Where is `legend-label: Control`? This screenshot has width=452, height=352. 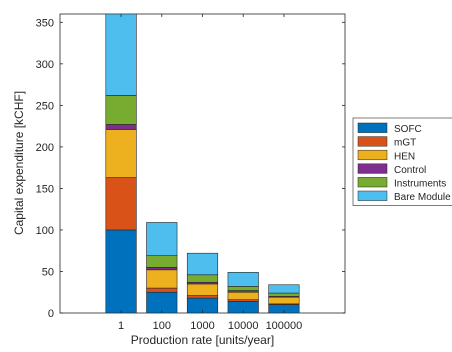 legend-label: Control is located at coordinates (410, 170).